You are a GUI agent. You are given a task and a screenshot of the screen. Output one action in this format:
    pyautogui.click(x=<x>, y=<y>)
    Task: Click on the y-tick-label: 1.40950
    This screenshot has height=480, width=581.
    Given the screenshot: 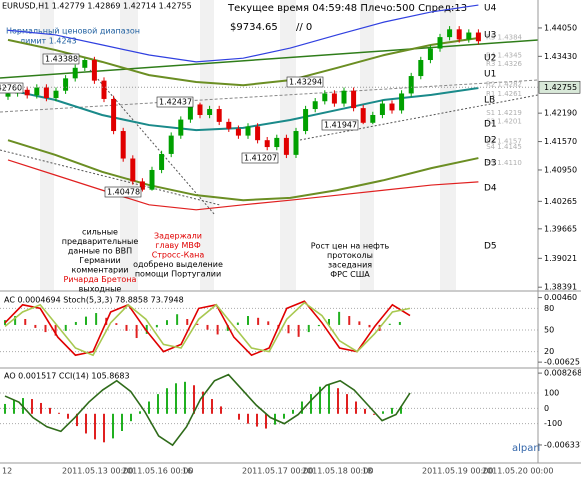 What is the action you would take?
    pyautogui.click(x=560, y=169)
    